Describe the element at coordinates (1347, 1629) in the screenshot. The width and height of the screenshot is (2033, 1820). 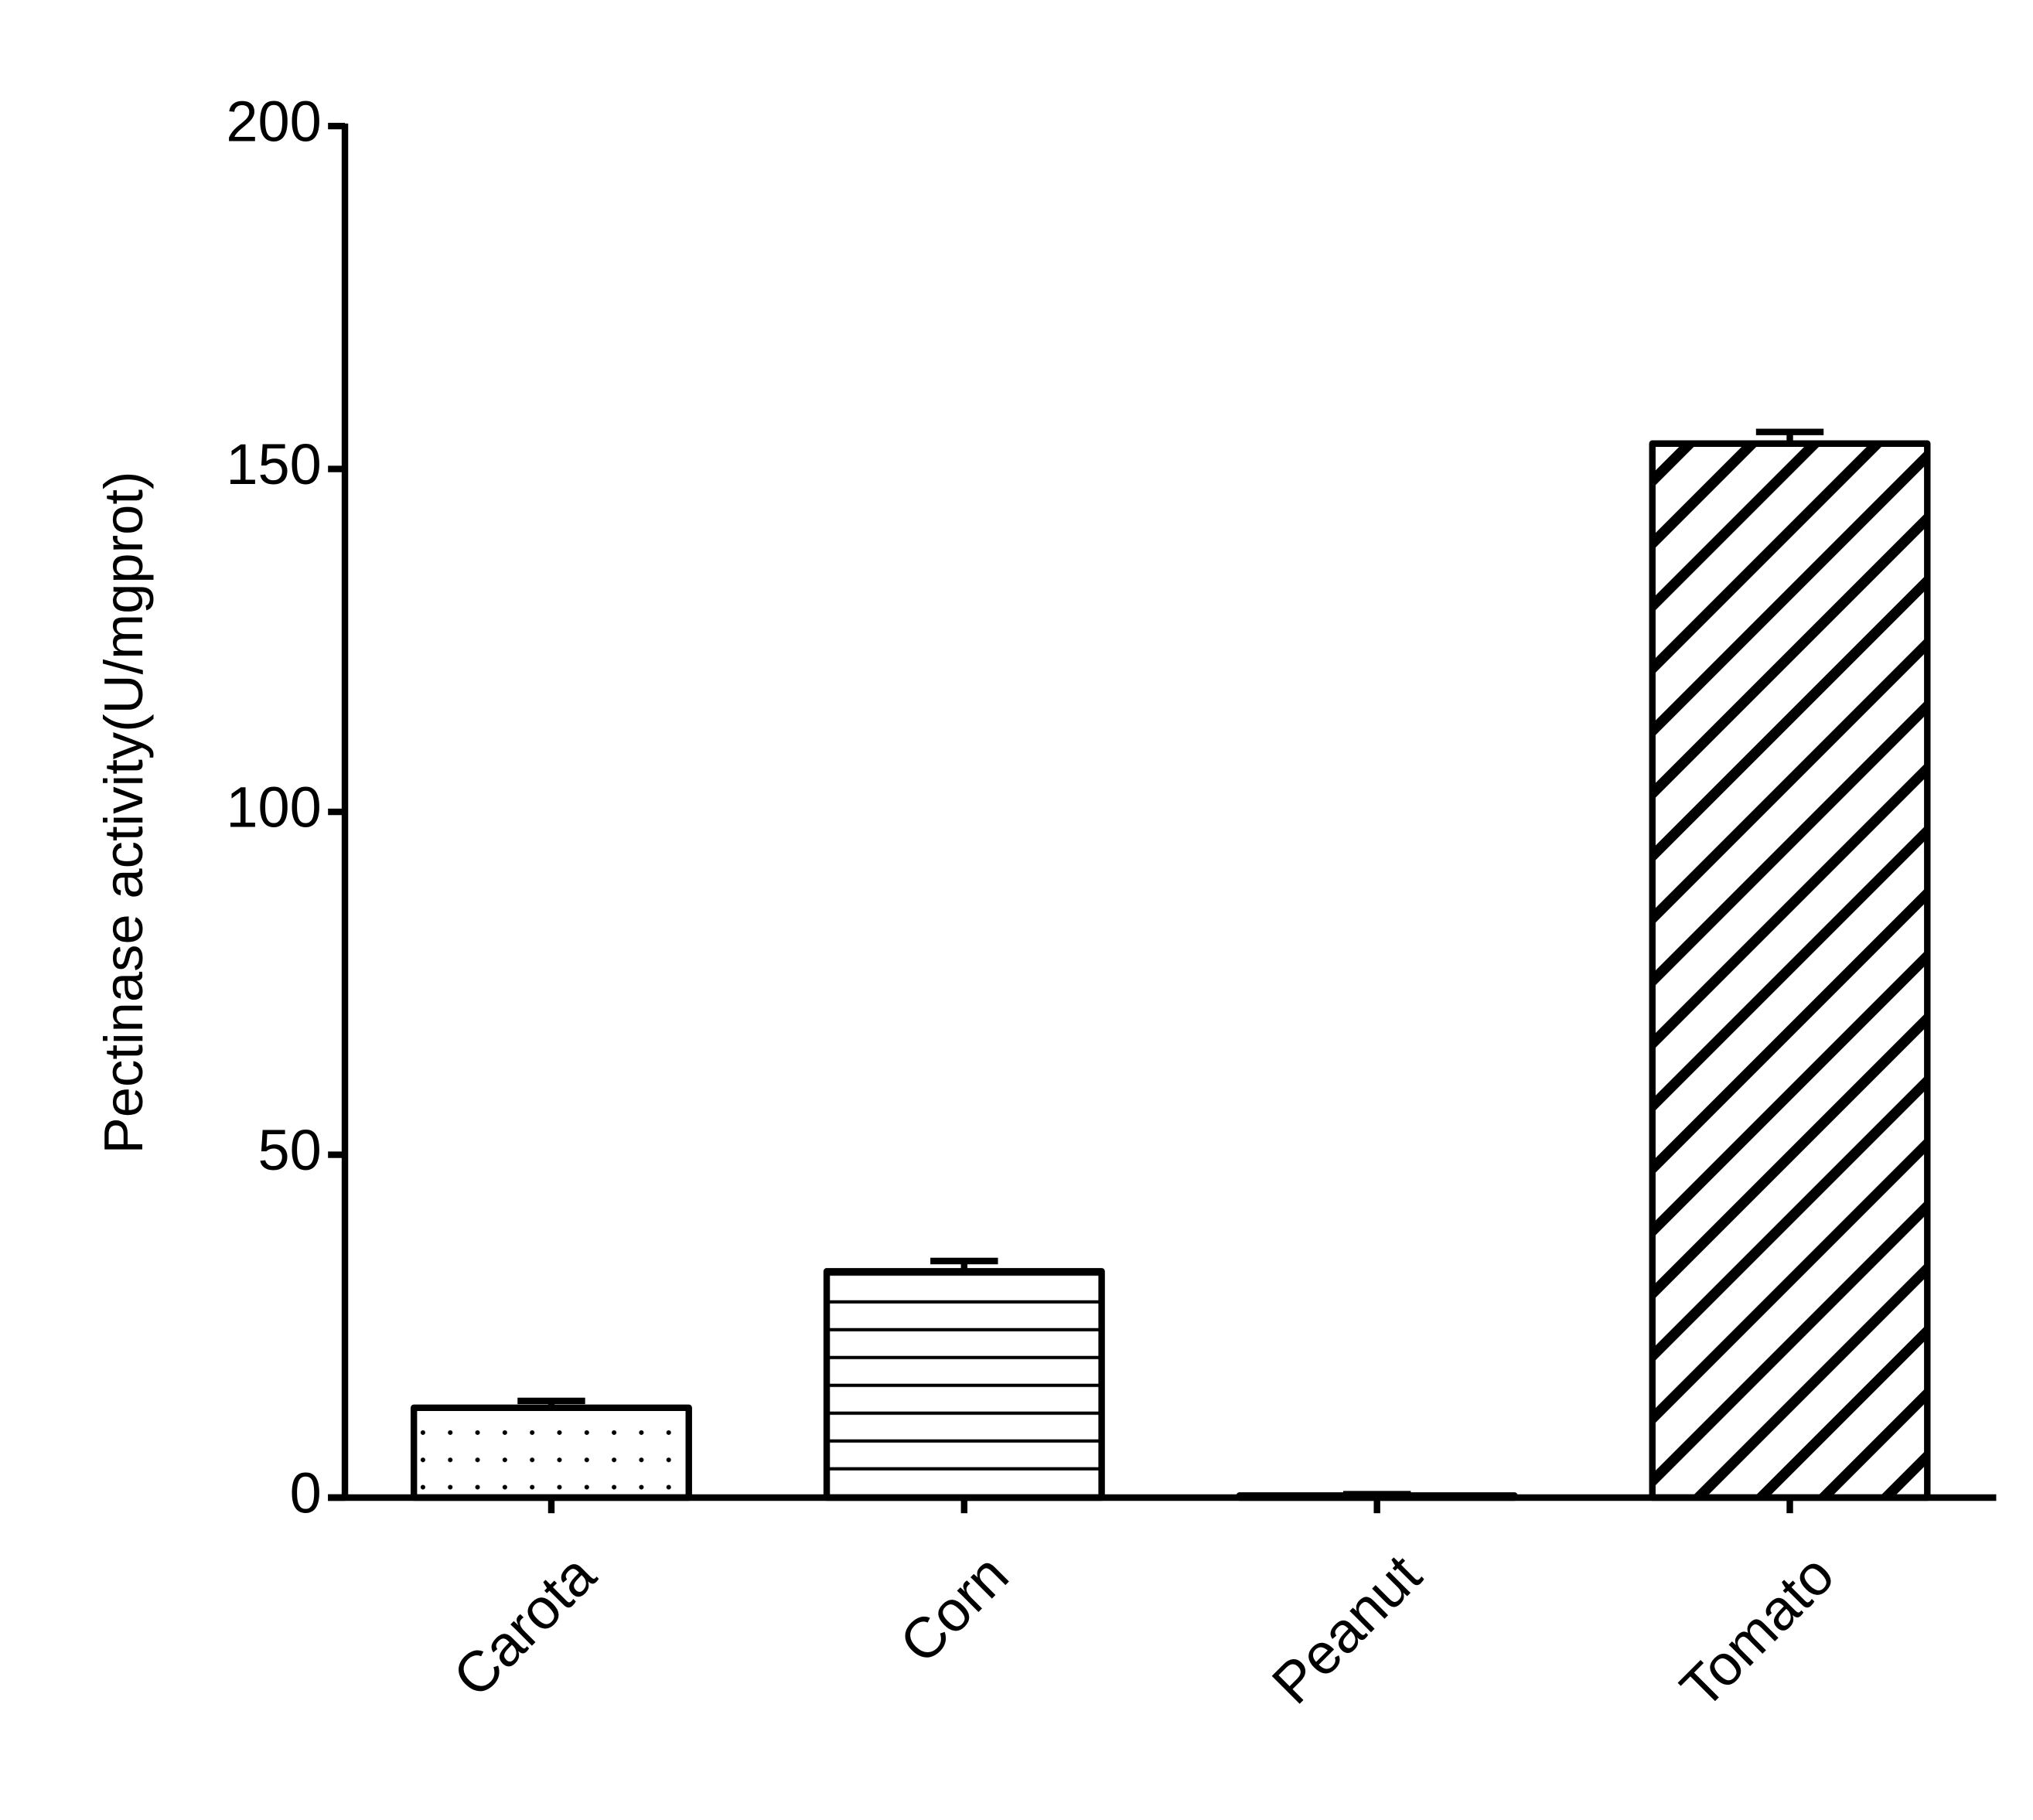
I see `x-tick-label: Peanut` at that location.